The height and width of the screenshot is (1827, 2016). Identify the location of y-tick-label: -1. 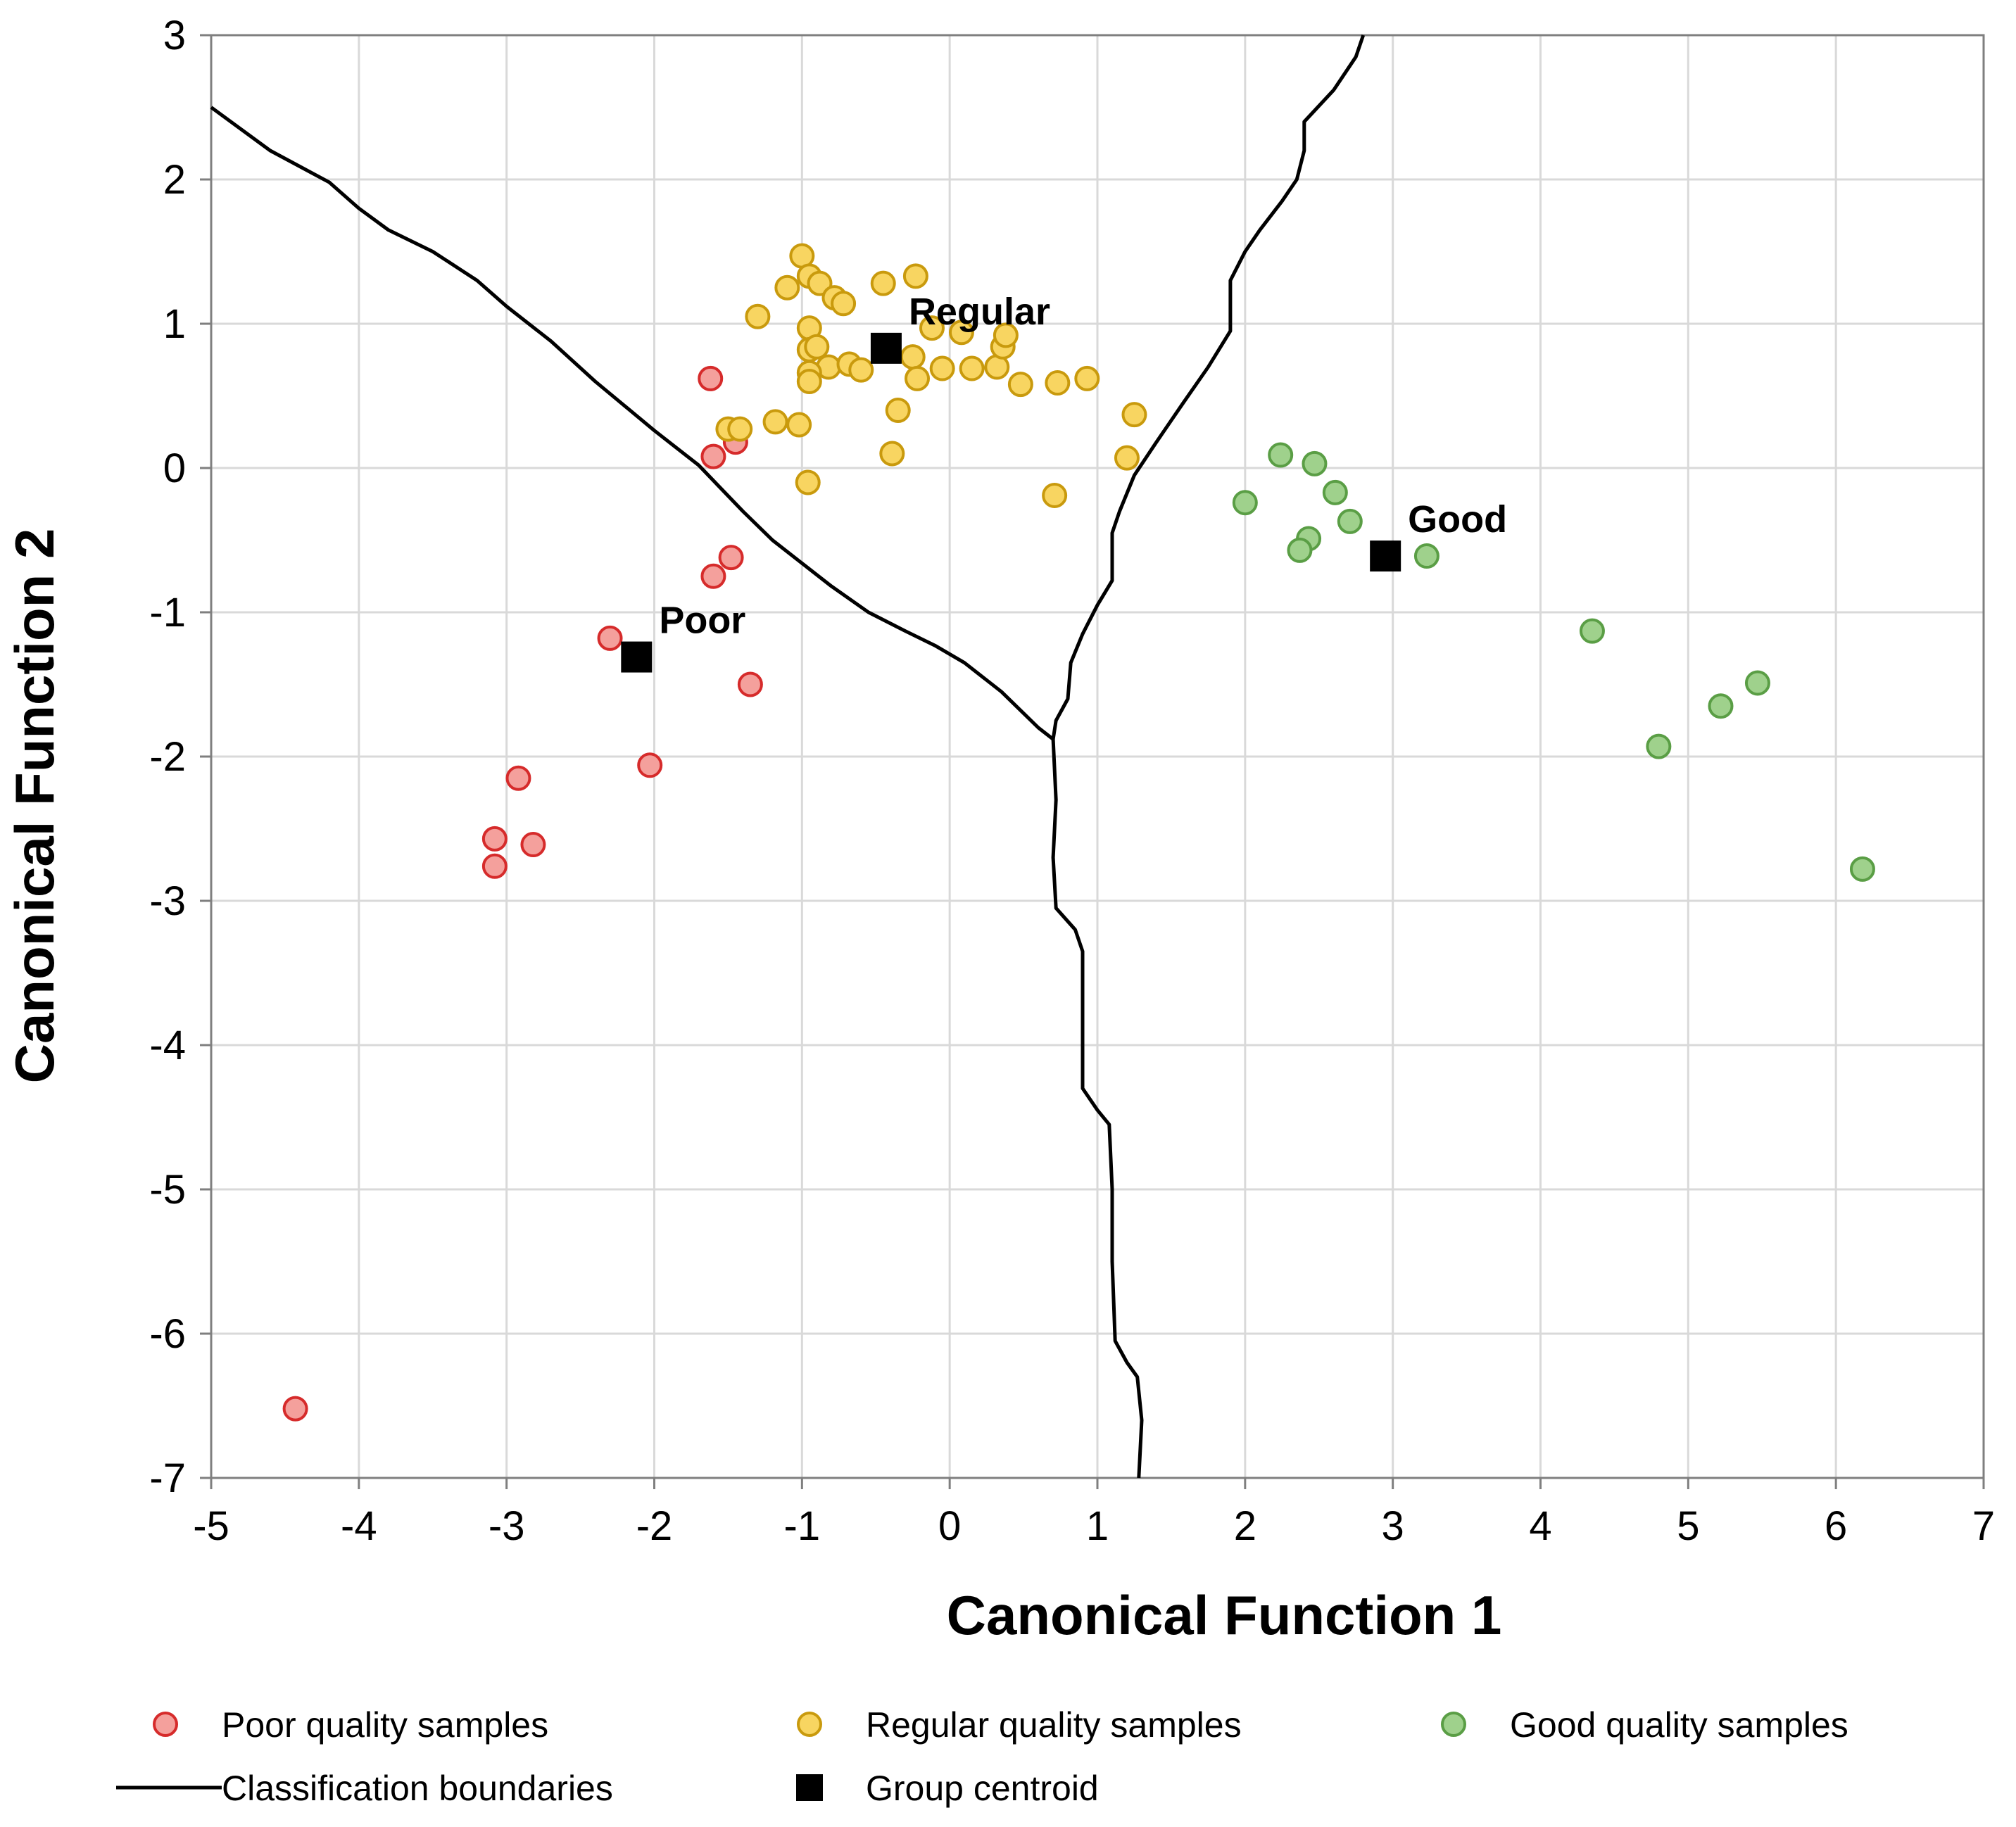
(168, 613).